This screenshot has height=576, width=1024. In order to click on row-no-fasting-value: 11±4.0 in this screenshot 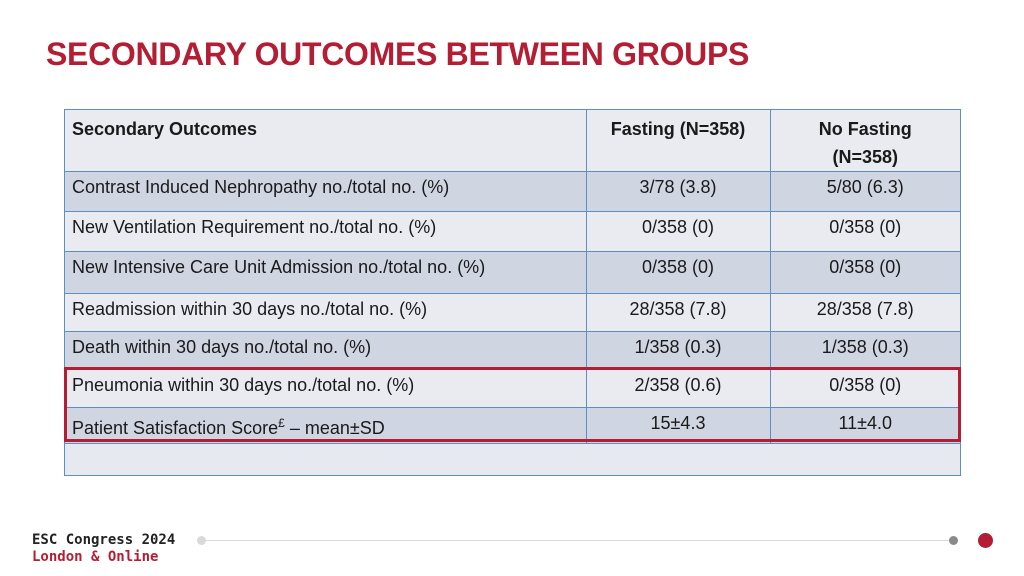, I will do `click(864, 425)`.